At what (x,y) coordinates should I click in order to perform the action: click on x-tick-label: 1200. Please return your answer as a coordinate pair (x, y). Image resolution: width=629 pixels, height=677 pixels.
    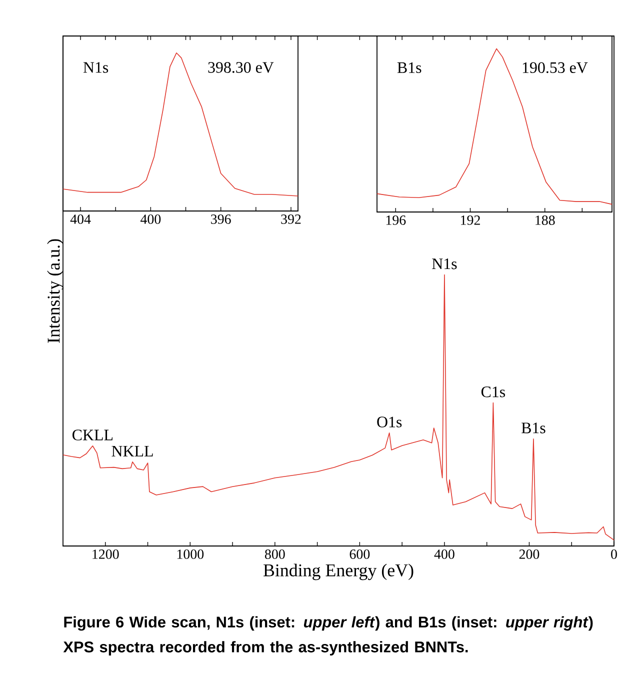
    Looking at the image, I should click on (105, 554).